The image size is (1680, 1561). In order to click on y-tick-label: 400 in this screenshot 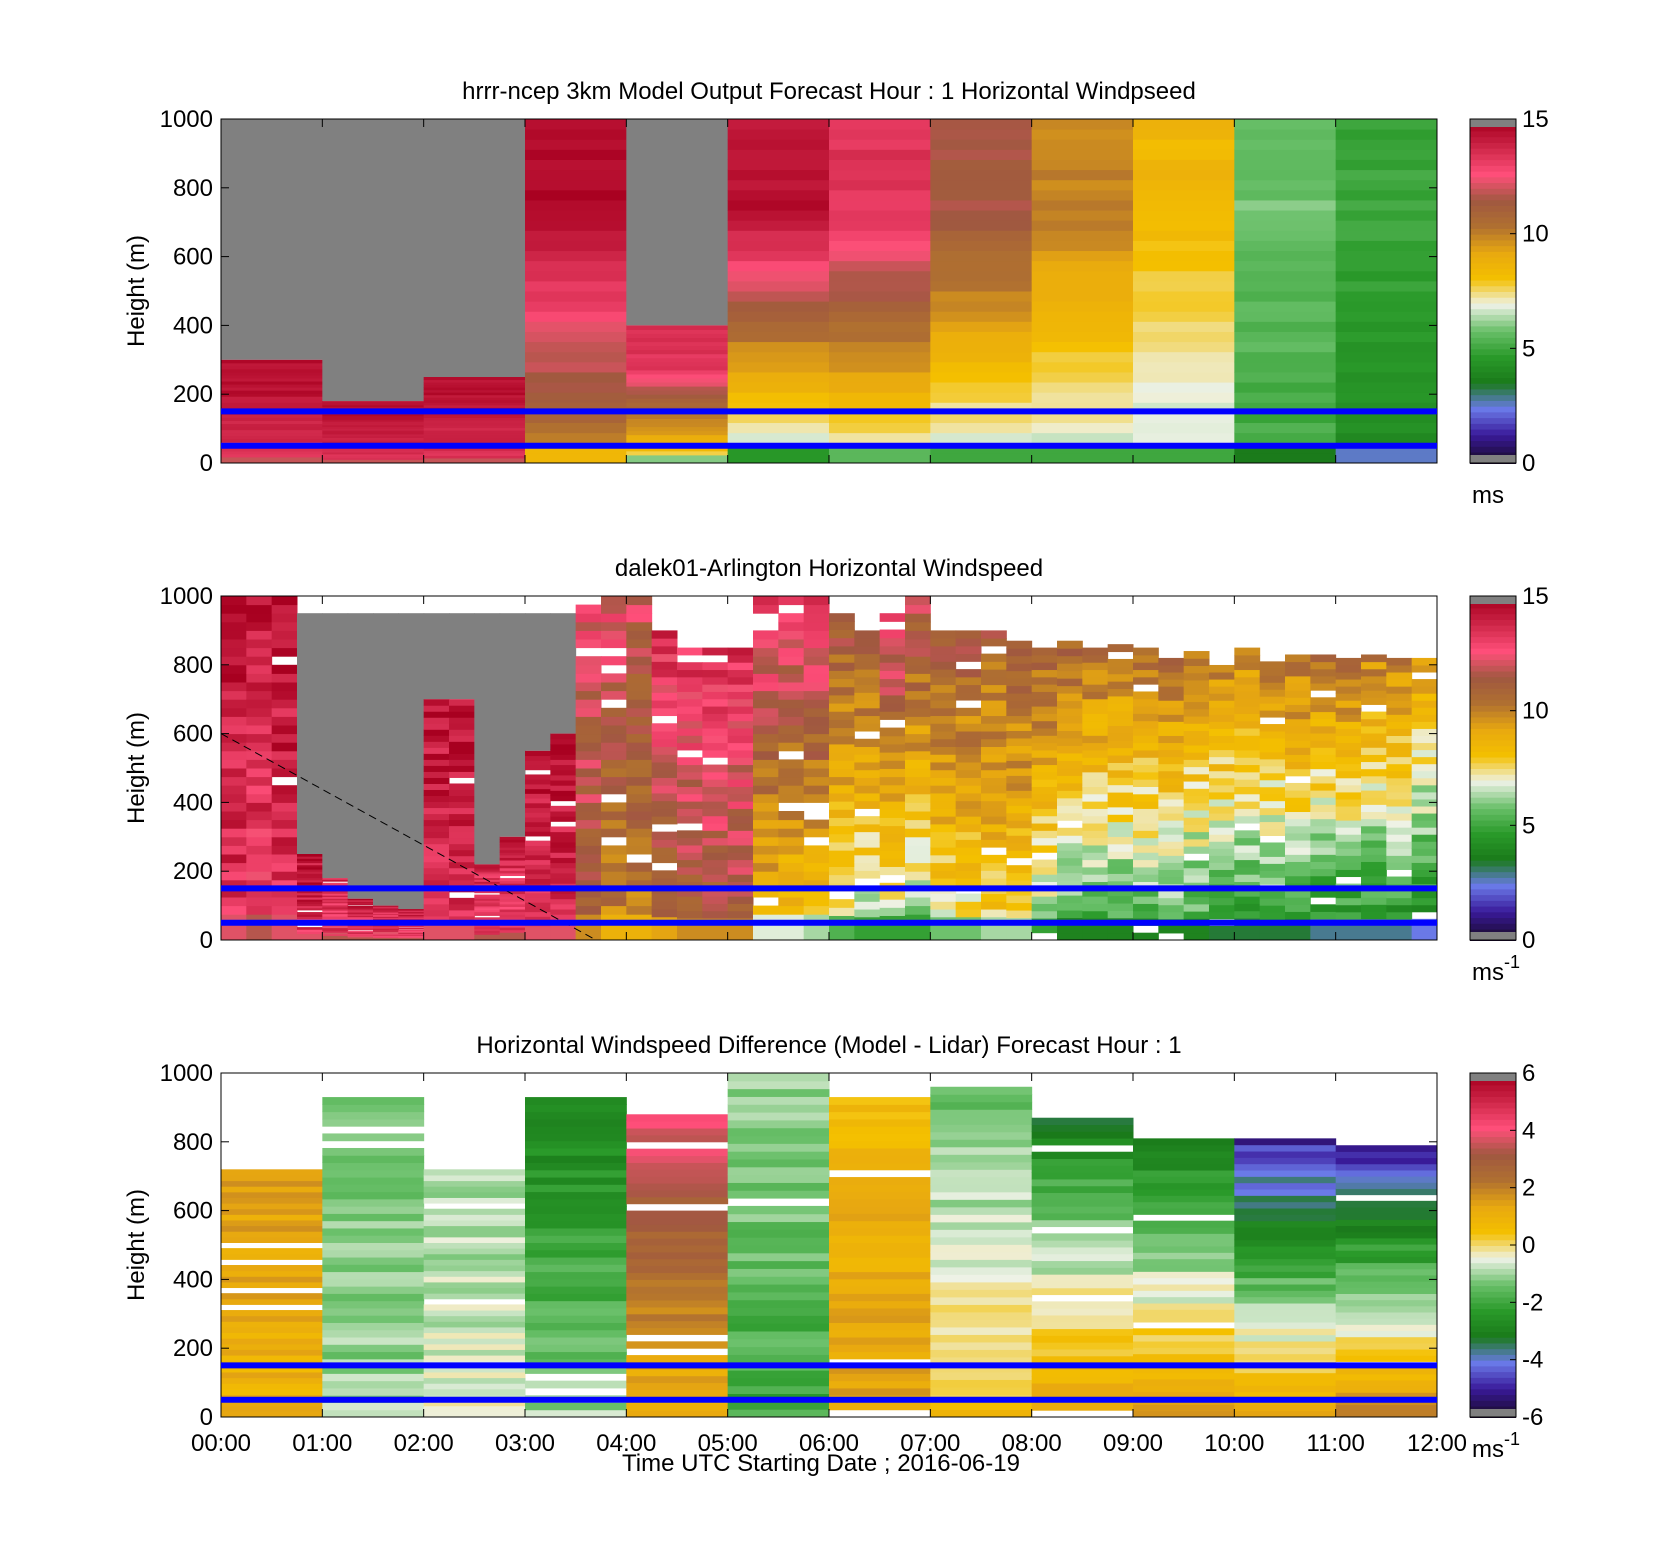, I will do `click(193, 802)`.